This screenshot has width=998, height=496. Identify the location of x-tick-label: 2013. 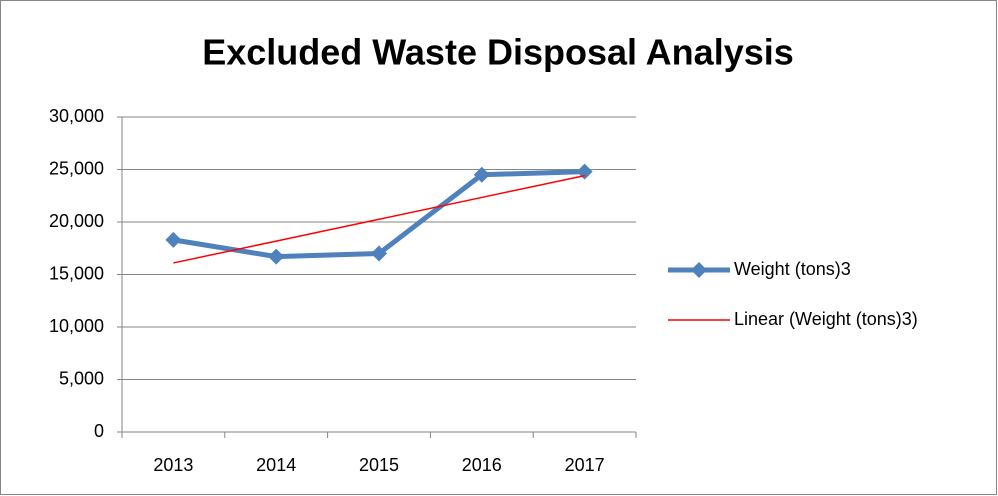
(173, 465).